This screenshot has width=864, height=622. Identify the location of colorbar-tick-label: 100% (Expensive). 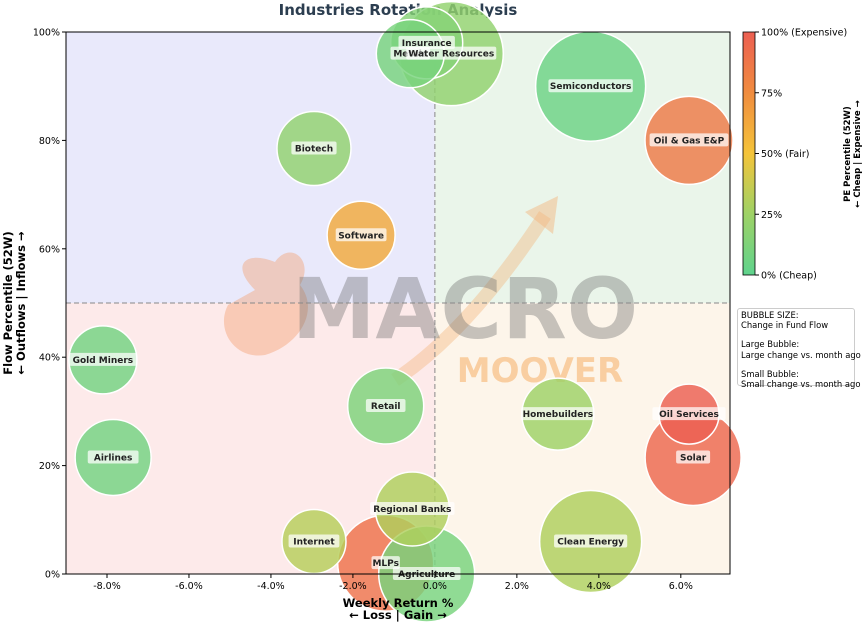
(804, 33).